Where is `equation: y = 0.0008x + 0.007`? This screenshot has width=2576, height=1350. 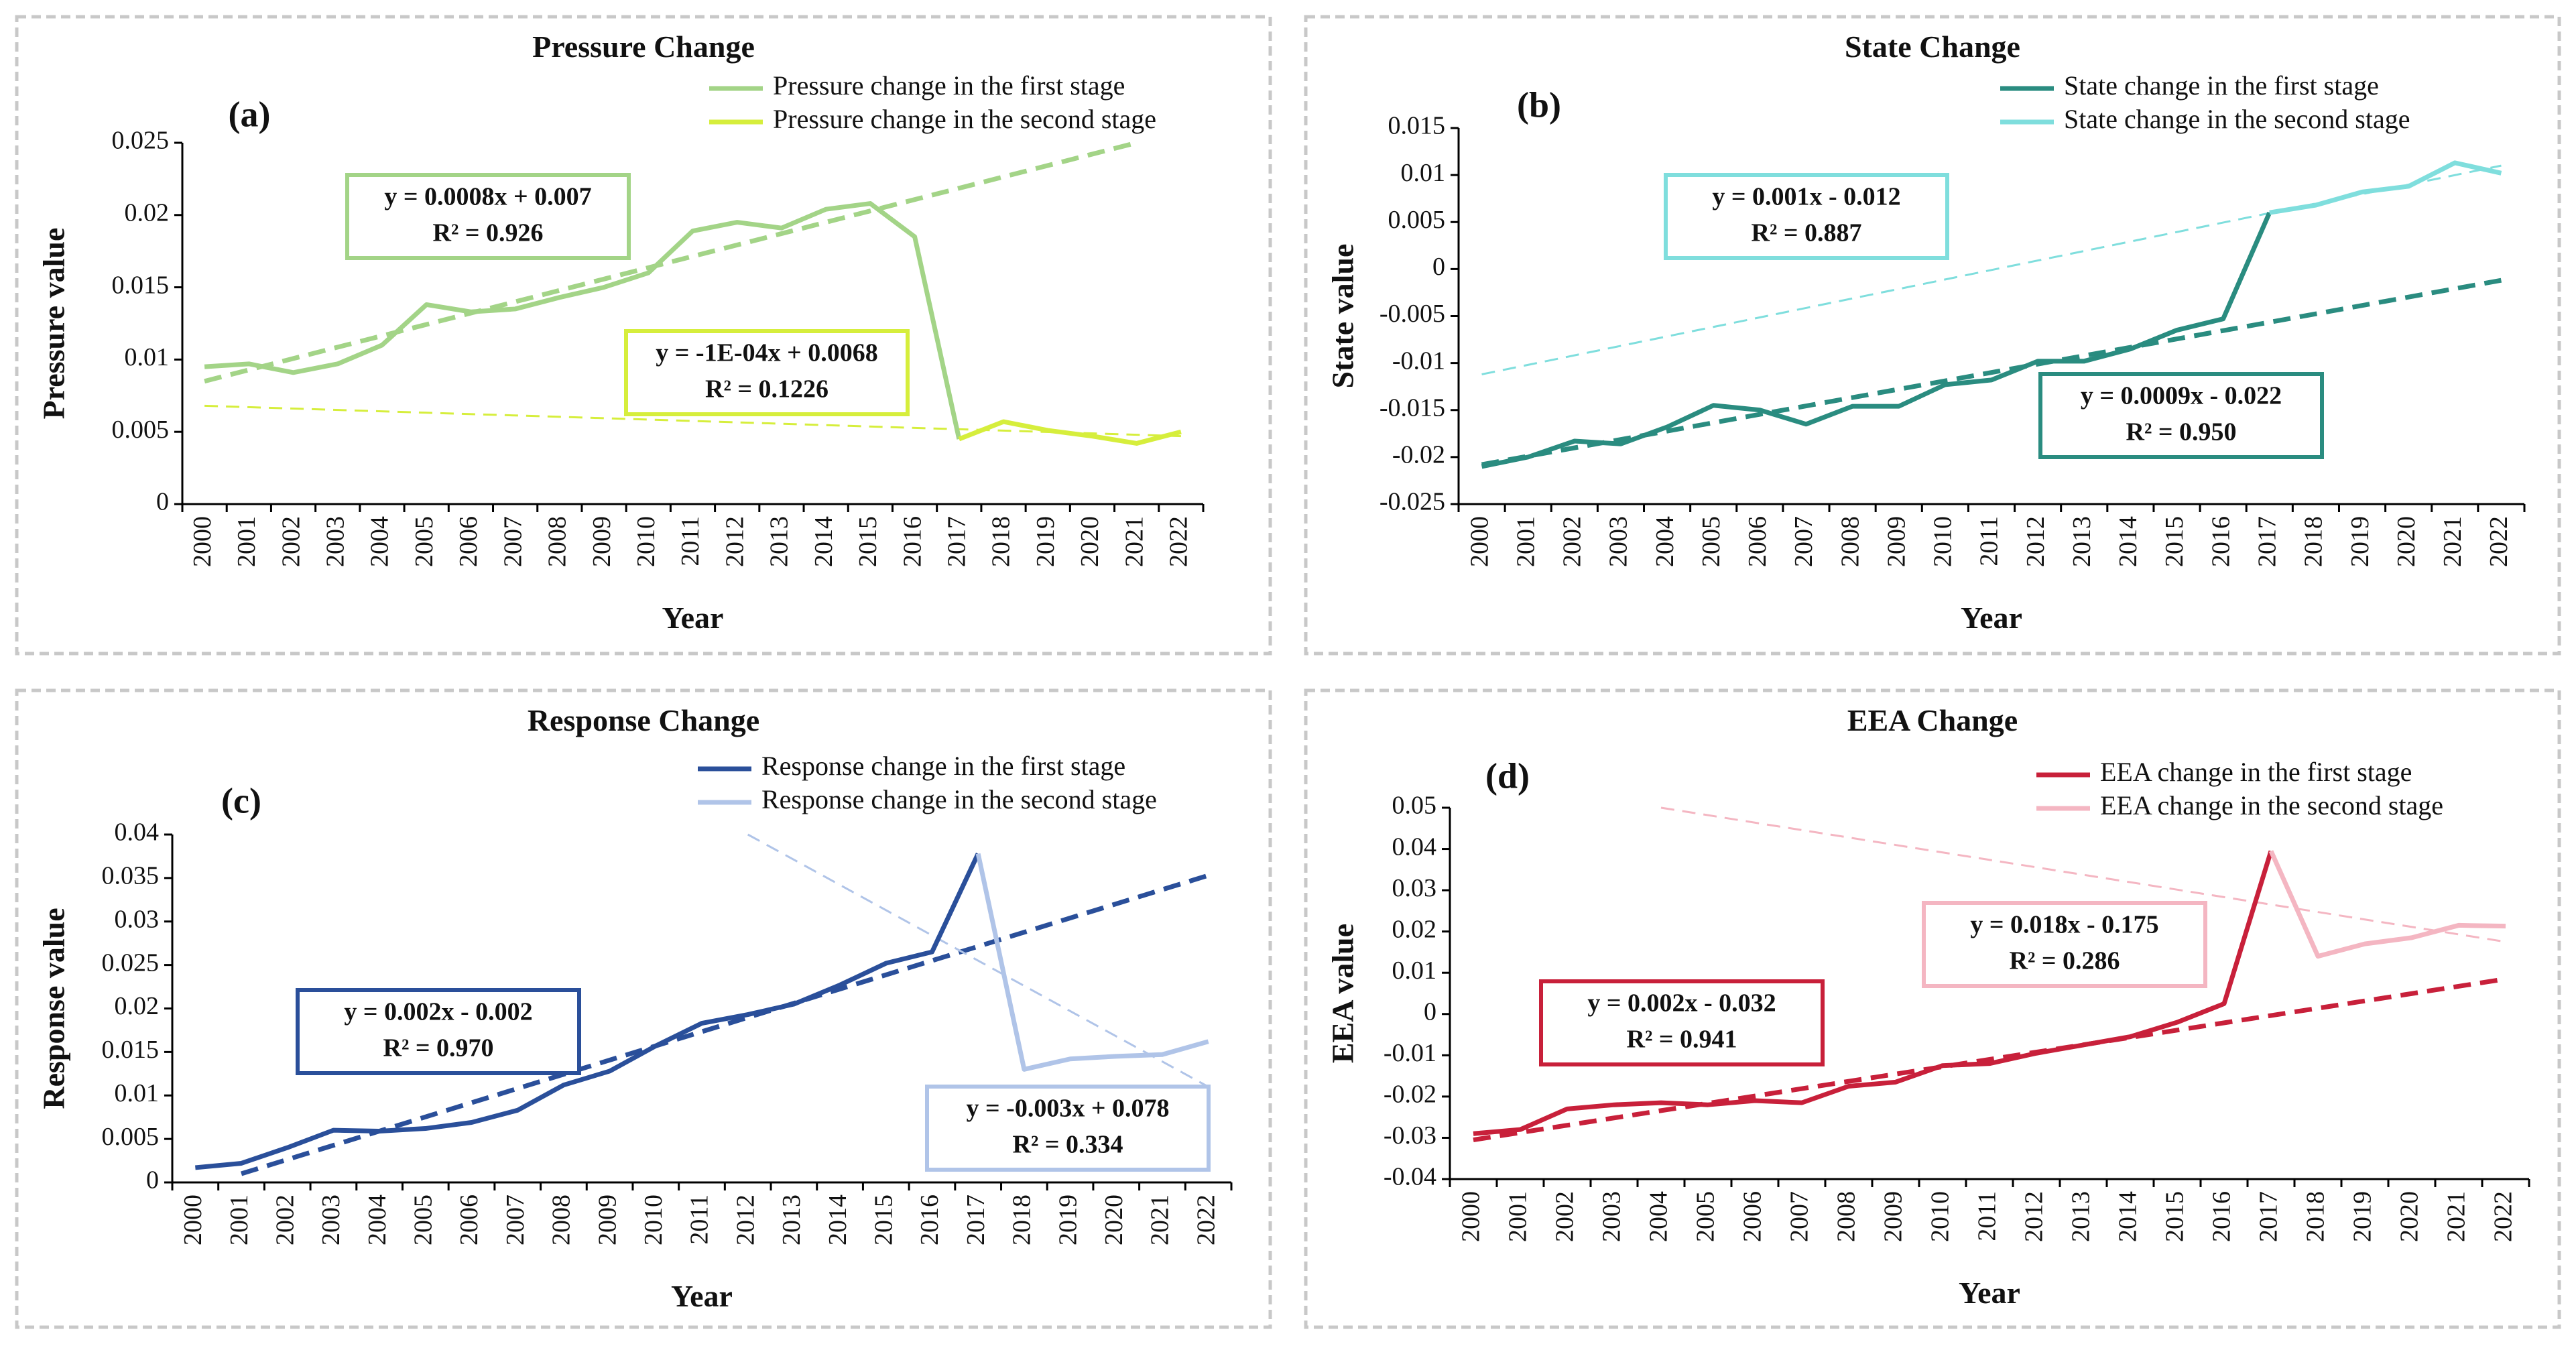 equation: y = 0.0008x + 0.007 is located at coordinates (488, 197).